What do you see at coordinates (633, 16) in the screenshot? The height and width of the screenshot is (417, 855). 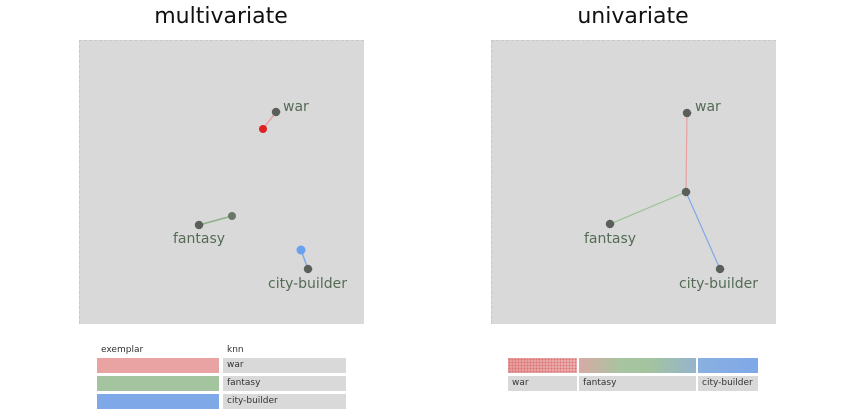 I see `univariate-title: univariate` at bounding box center [633, 16].